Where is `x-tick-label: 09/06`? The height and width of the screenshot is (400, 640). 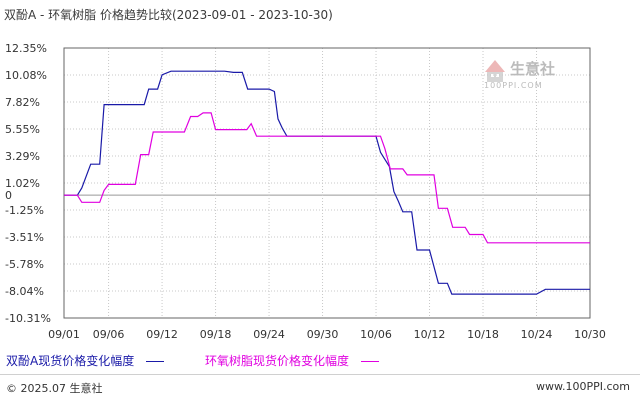 x-tick-label: 09/06 is located at coordinates (109, 334).